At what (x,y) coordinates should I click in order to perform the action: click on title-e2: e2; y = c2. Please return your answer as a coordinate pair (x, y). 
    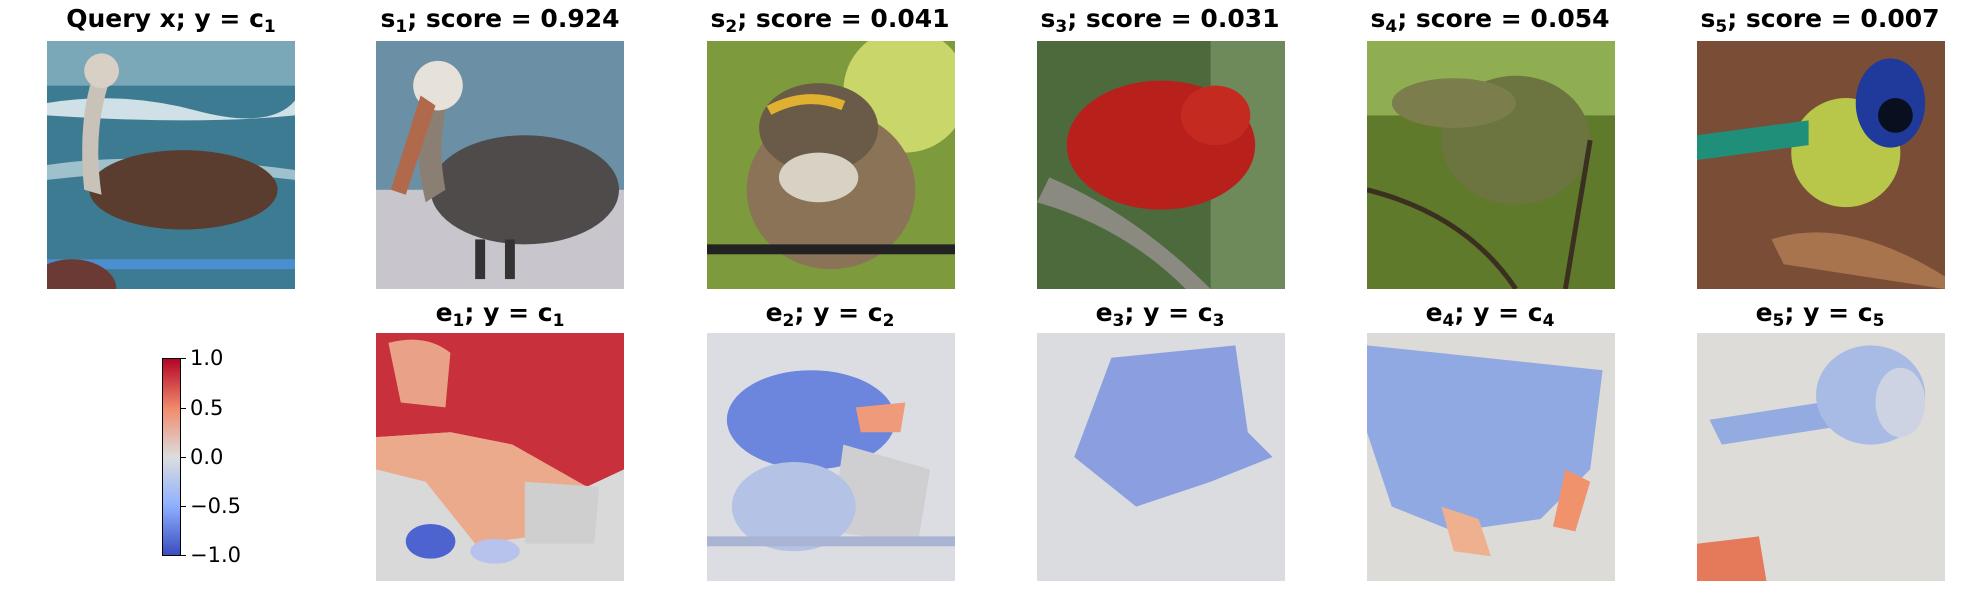
    Looking at the image, I should click on (830, 314).